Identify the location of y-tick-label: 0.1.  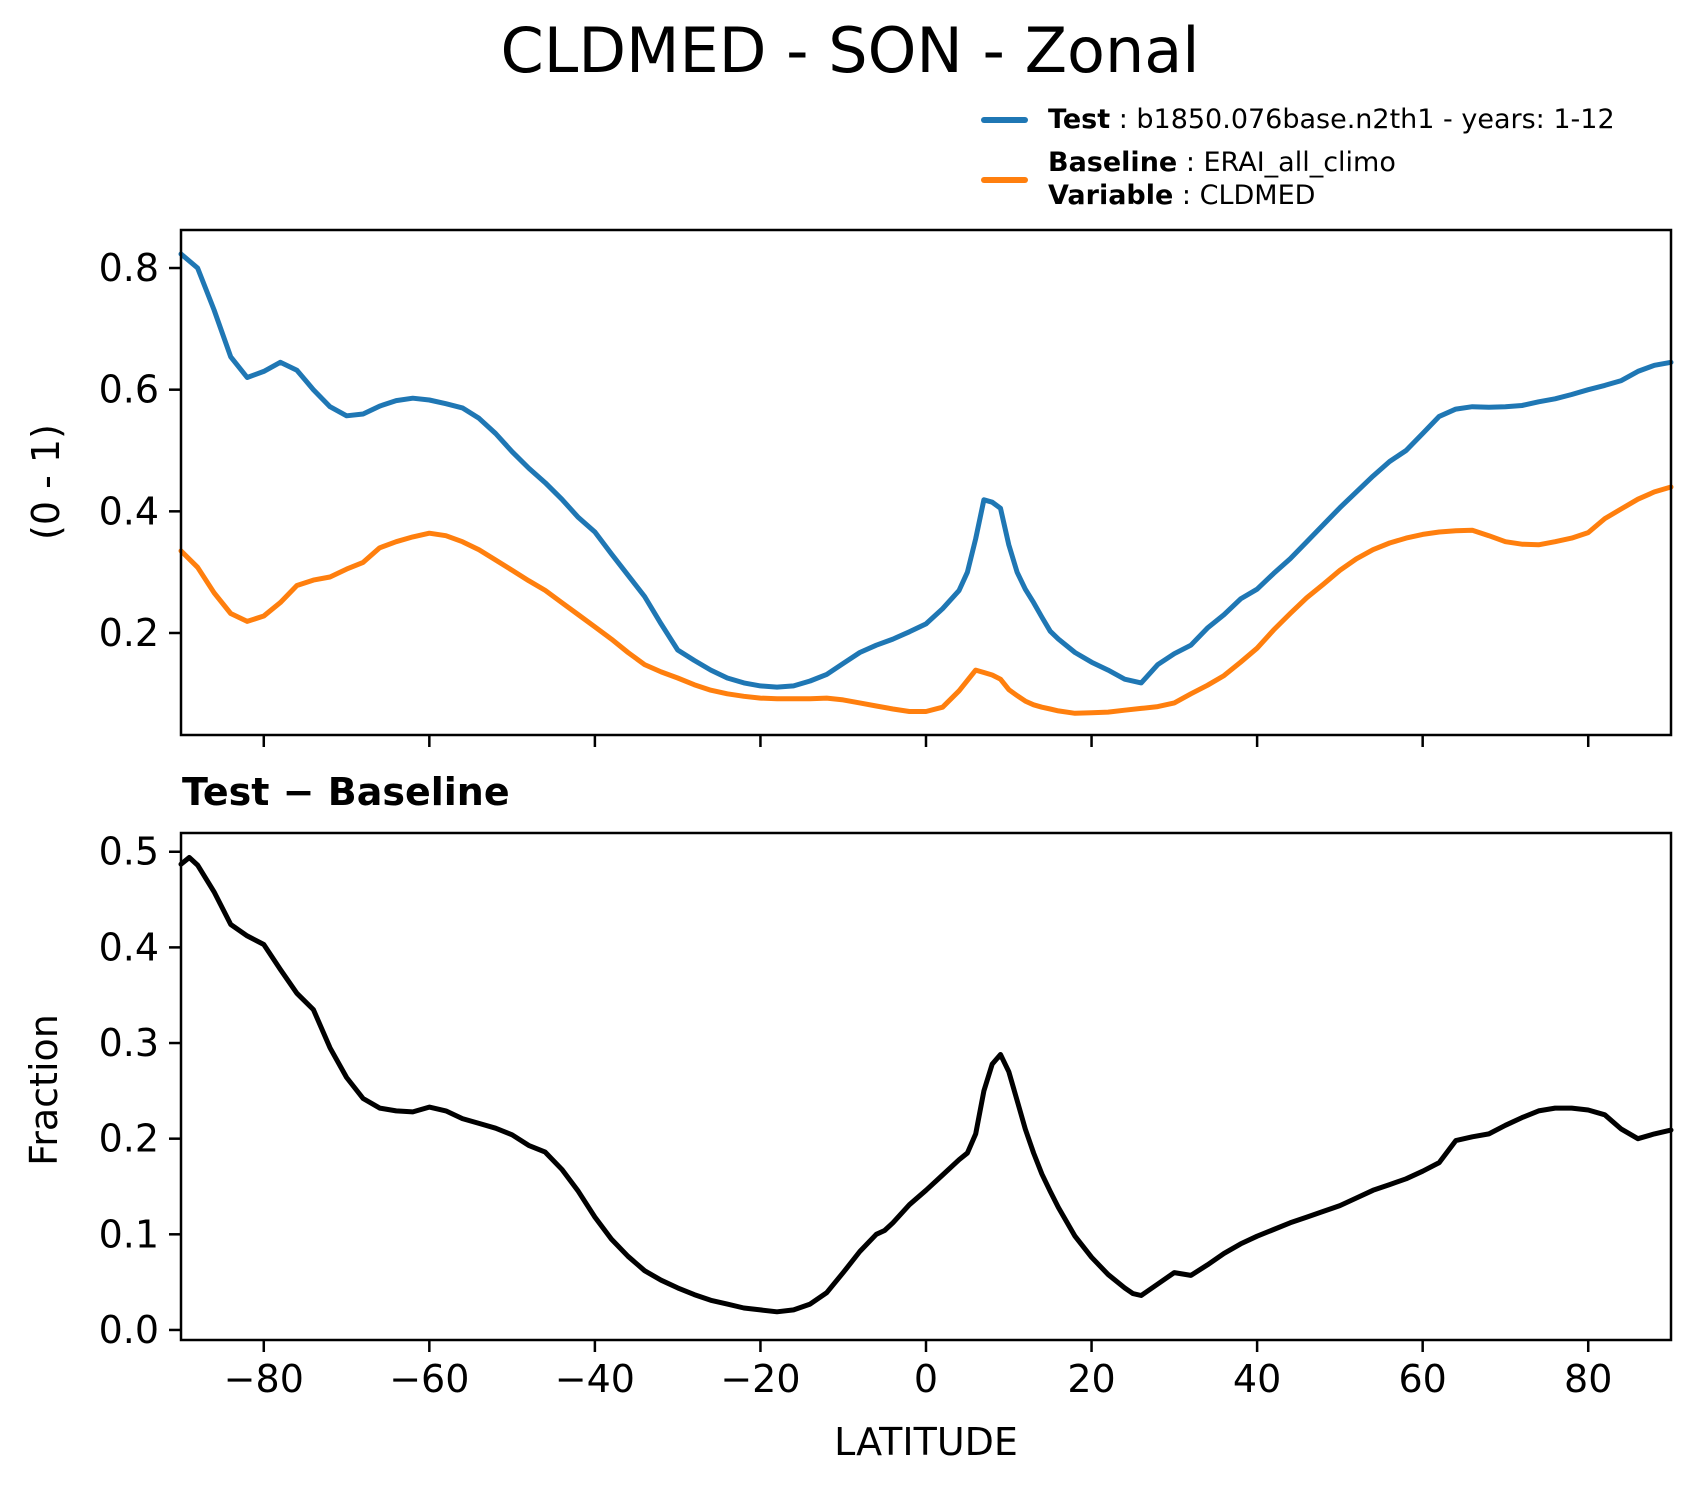
(129, 1234).